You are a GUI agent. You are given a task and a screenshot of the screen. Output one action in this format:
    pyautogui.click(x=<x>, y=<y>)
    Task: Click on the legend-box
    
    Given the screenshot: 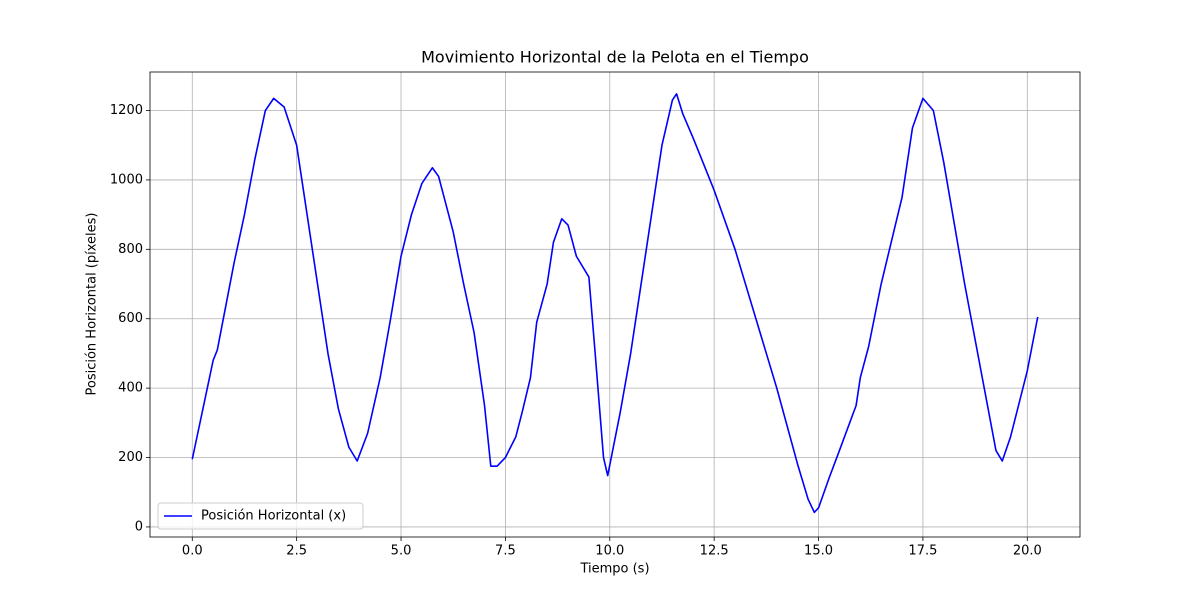 What is the action you would take?
    pyautogui.click(x=260, y=516)
    